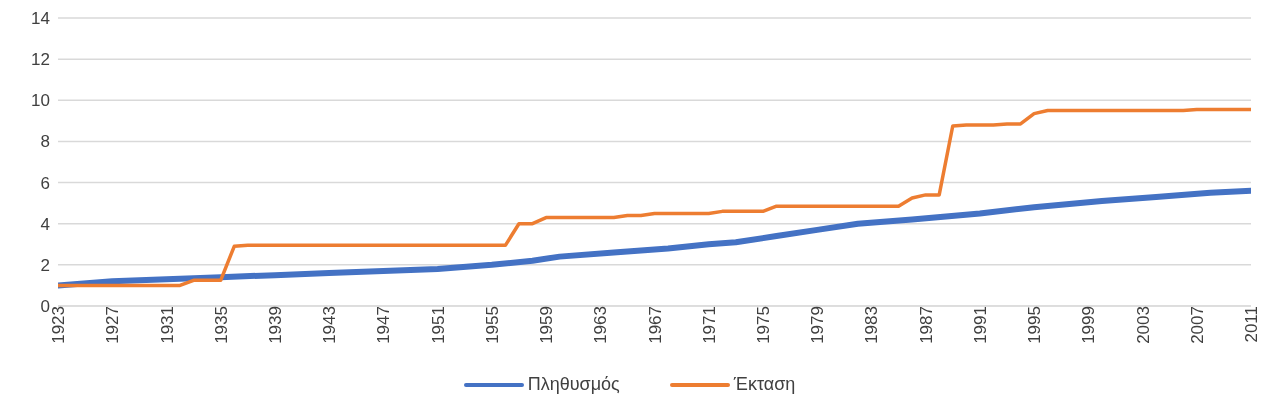 The width and height of the screenshot is (1267, 404). Describe the element at coordinates (45, 224) in the screenshot. I see `y-tick-label: 4` at that location.